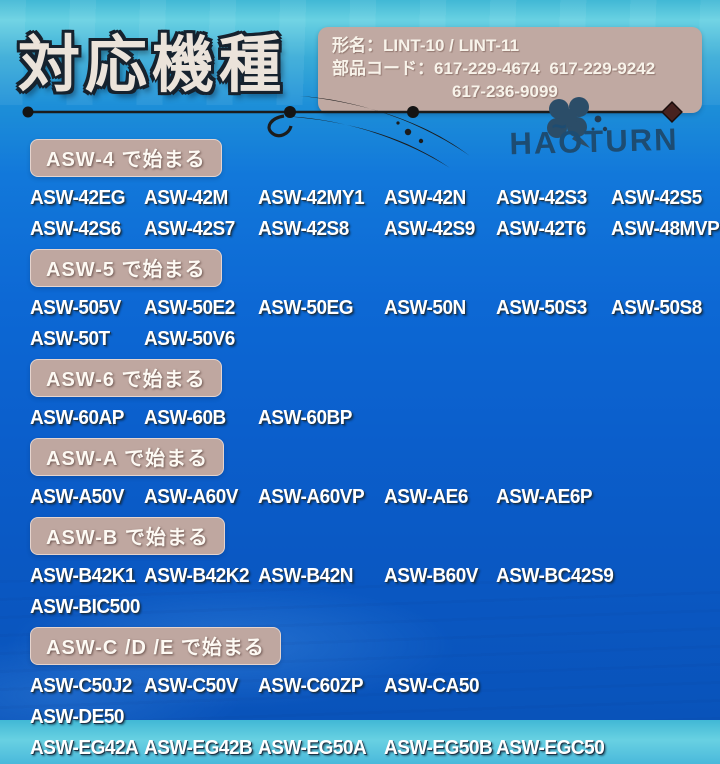 Image resolution: width=720 pixels, height=764 pixels. I want to click on model-number: ASW-BC42S9, so click(555, 576).